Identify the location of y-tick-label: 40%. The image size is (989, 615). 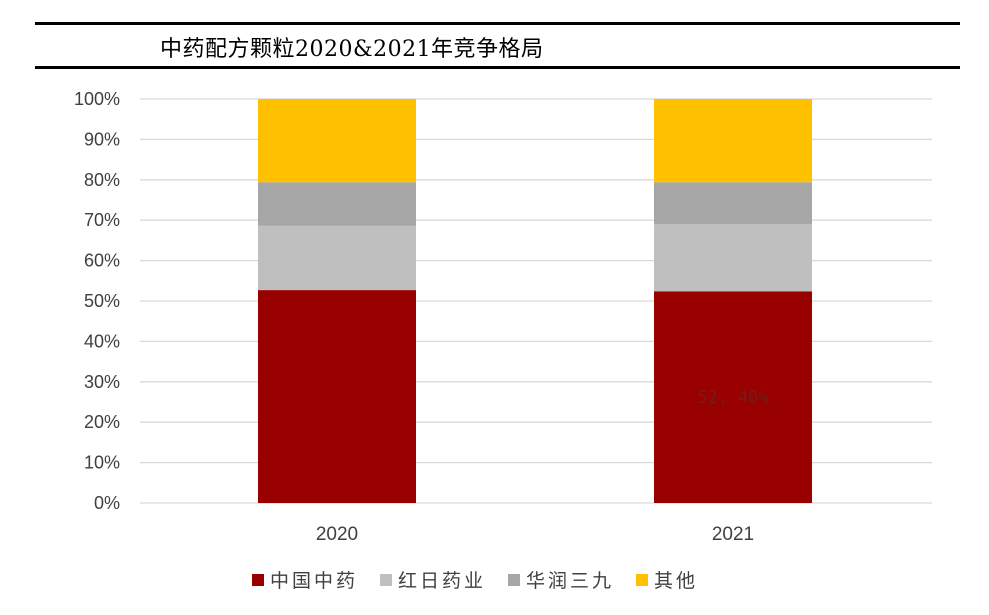
(102, 341).